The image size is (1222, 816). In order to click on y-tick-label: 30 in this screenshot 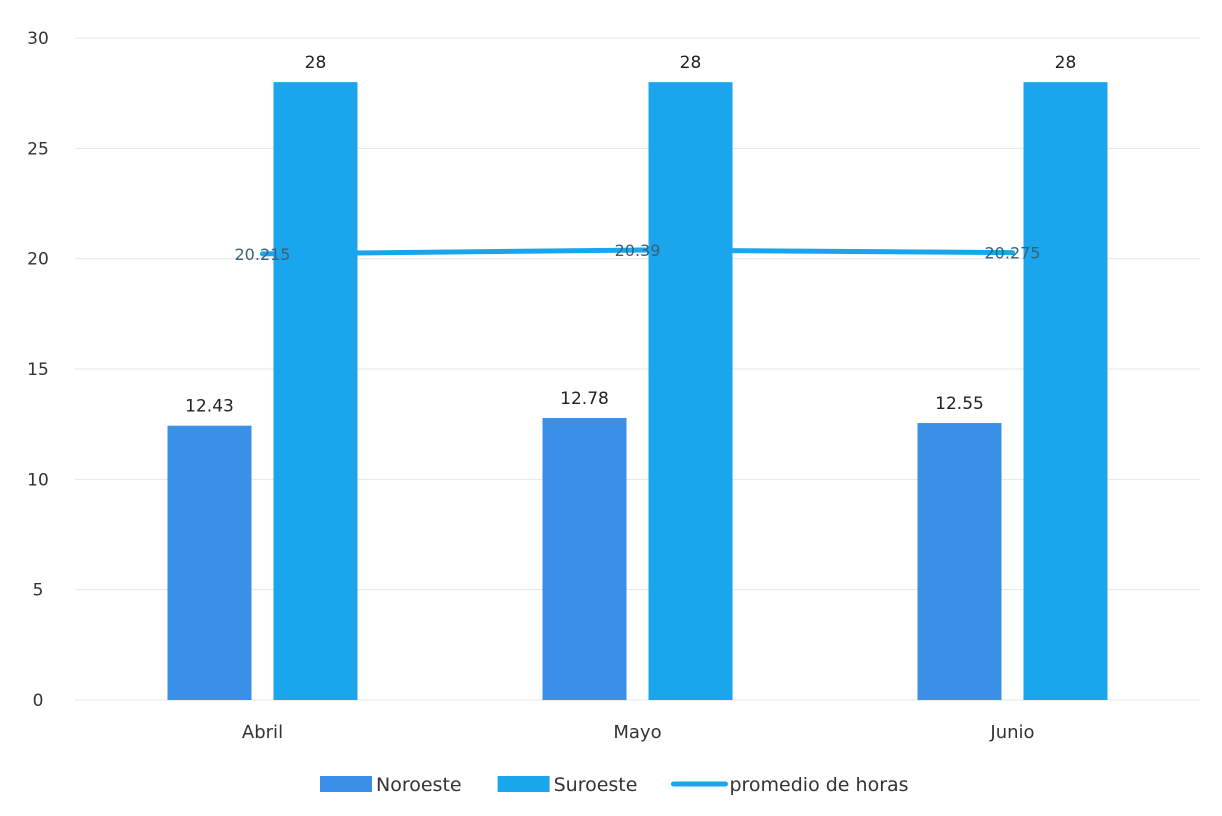, I will do `click(38, 39)`.